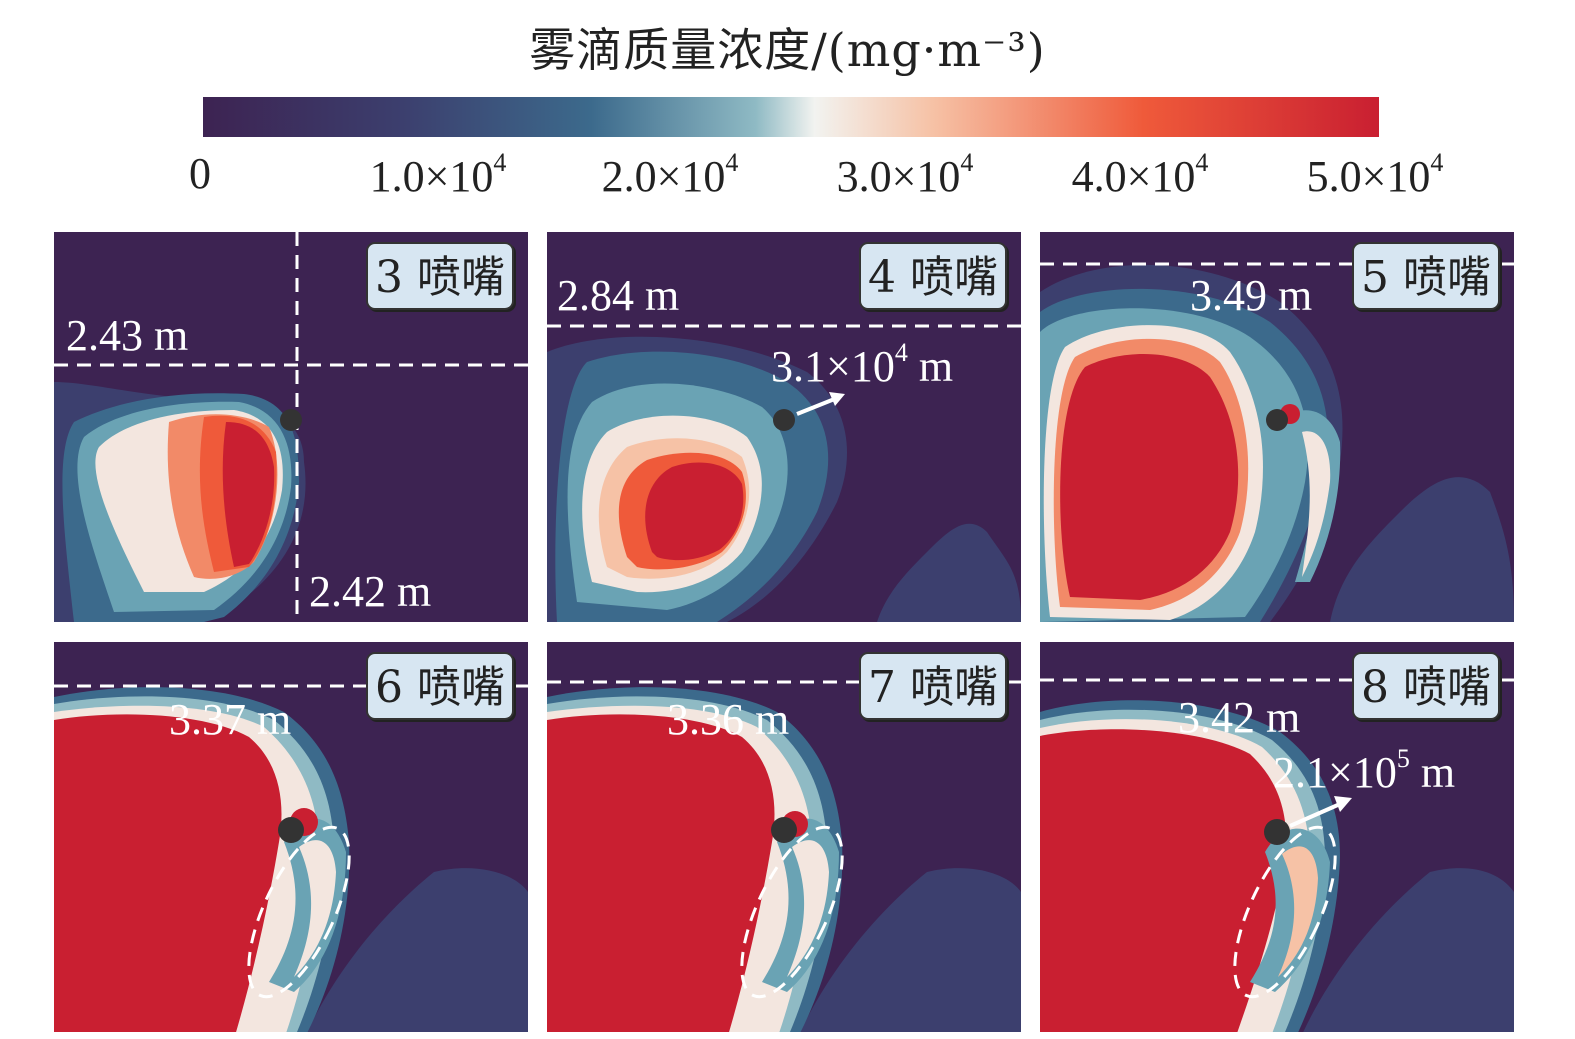 Image resolution: width=1575 pixels, height=1039 pixels. I want to click on velocity-annotation: 2.1×105 m, so click(1364, 770).